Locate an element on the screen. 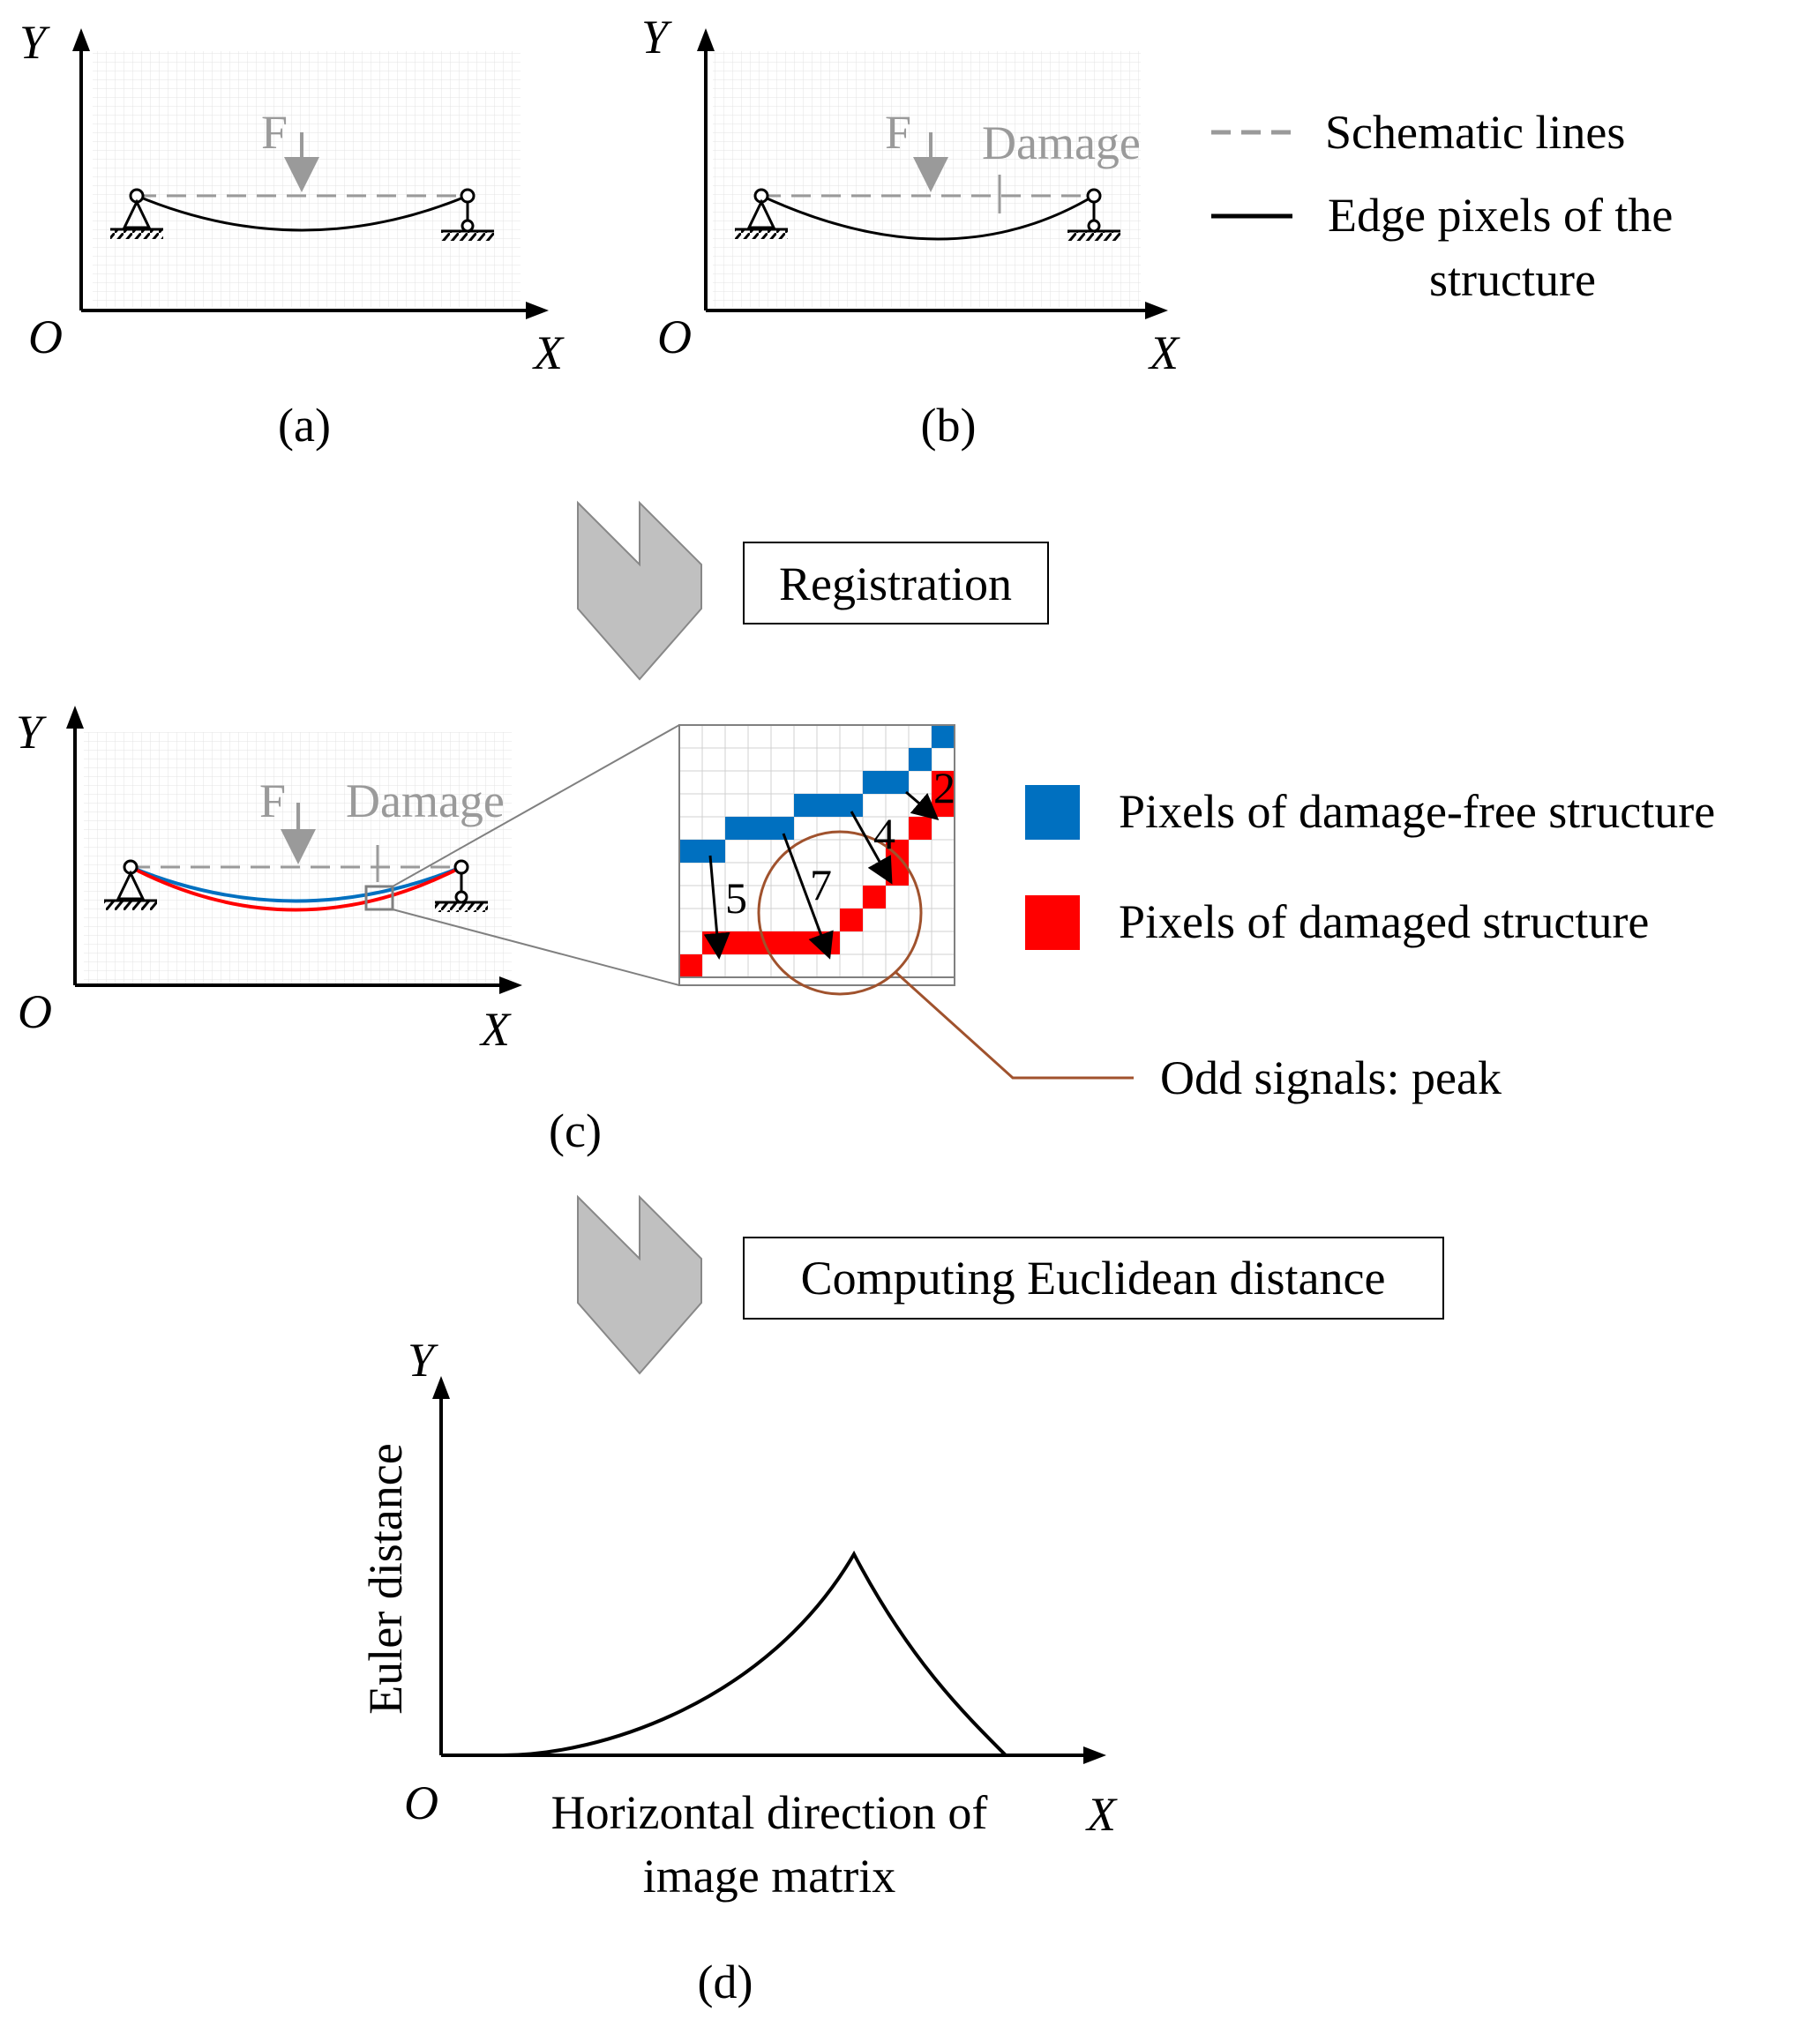 The width and height of the screenshot is (1820, 2034). distance-value: 5 is located at coordinates (736, 898).